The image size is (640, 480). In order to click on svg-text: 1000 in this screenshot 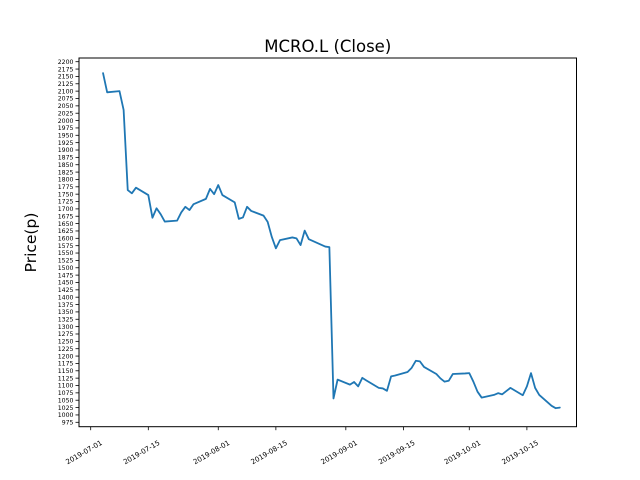, I will do `click(66, 415)`.